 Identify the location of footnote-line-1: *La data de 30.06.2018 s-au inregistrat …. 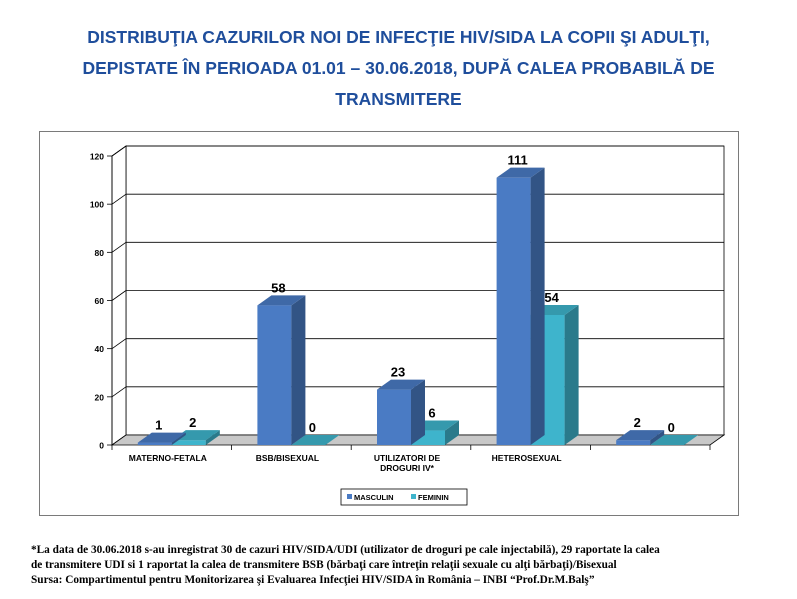
(345, 550).